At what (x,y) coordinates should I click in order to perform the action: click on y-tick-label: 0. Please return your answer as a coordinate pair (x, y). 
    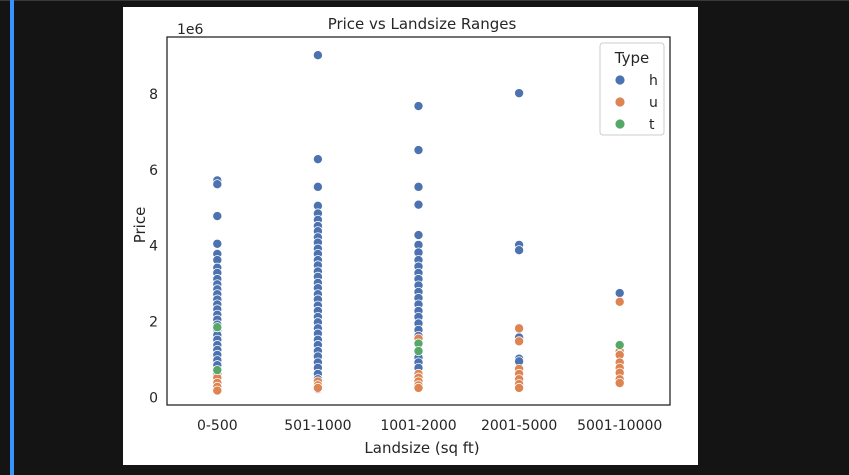
    Looking at the image, I should click on (153, 398).